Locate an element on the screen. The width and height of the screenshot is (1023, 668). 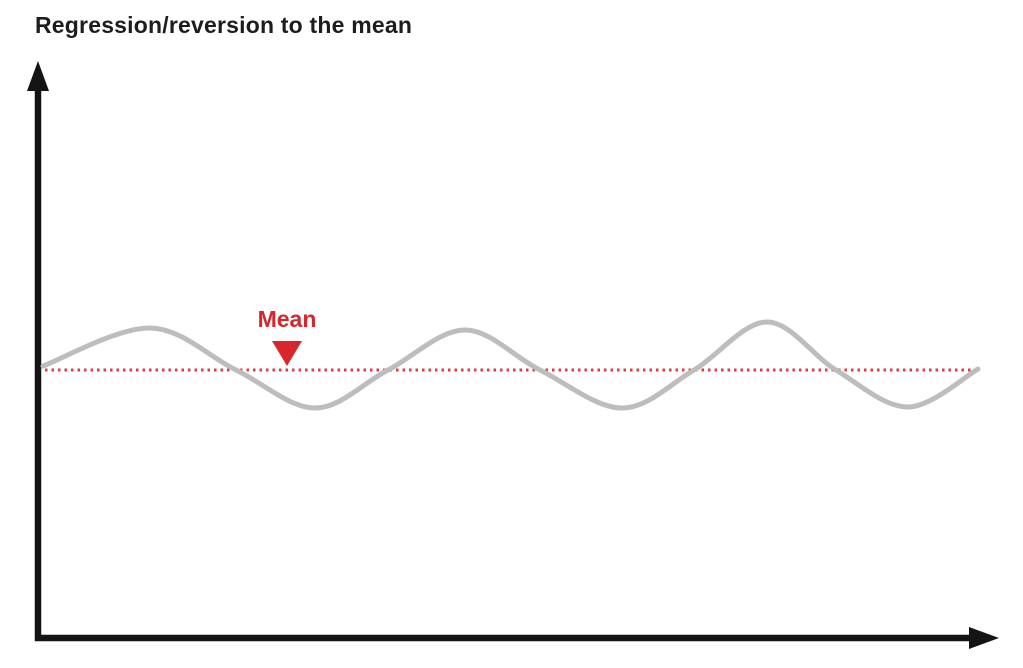
mean-label: Mean is located at coordinates (287, 319).